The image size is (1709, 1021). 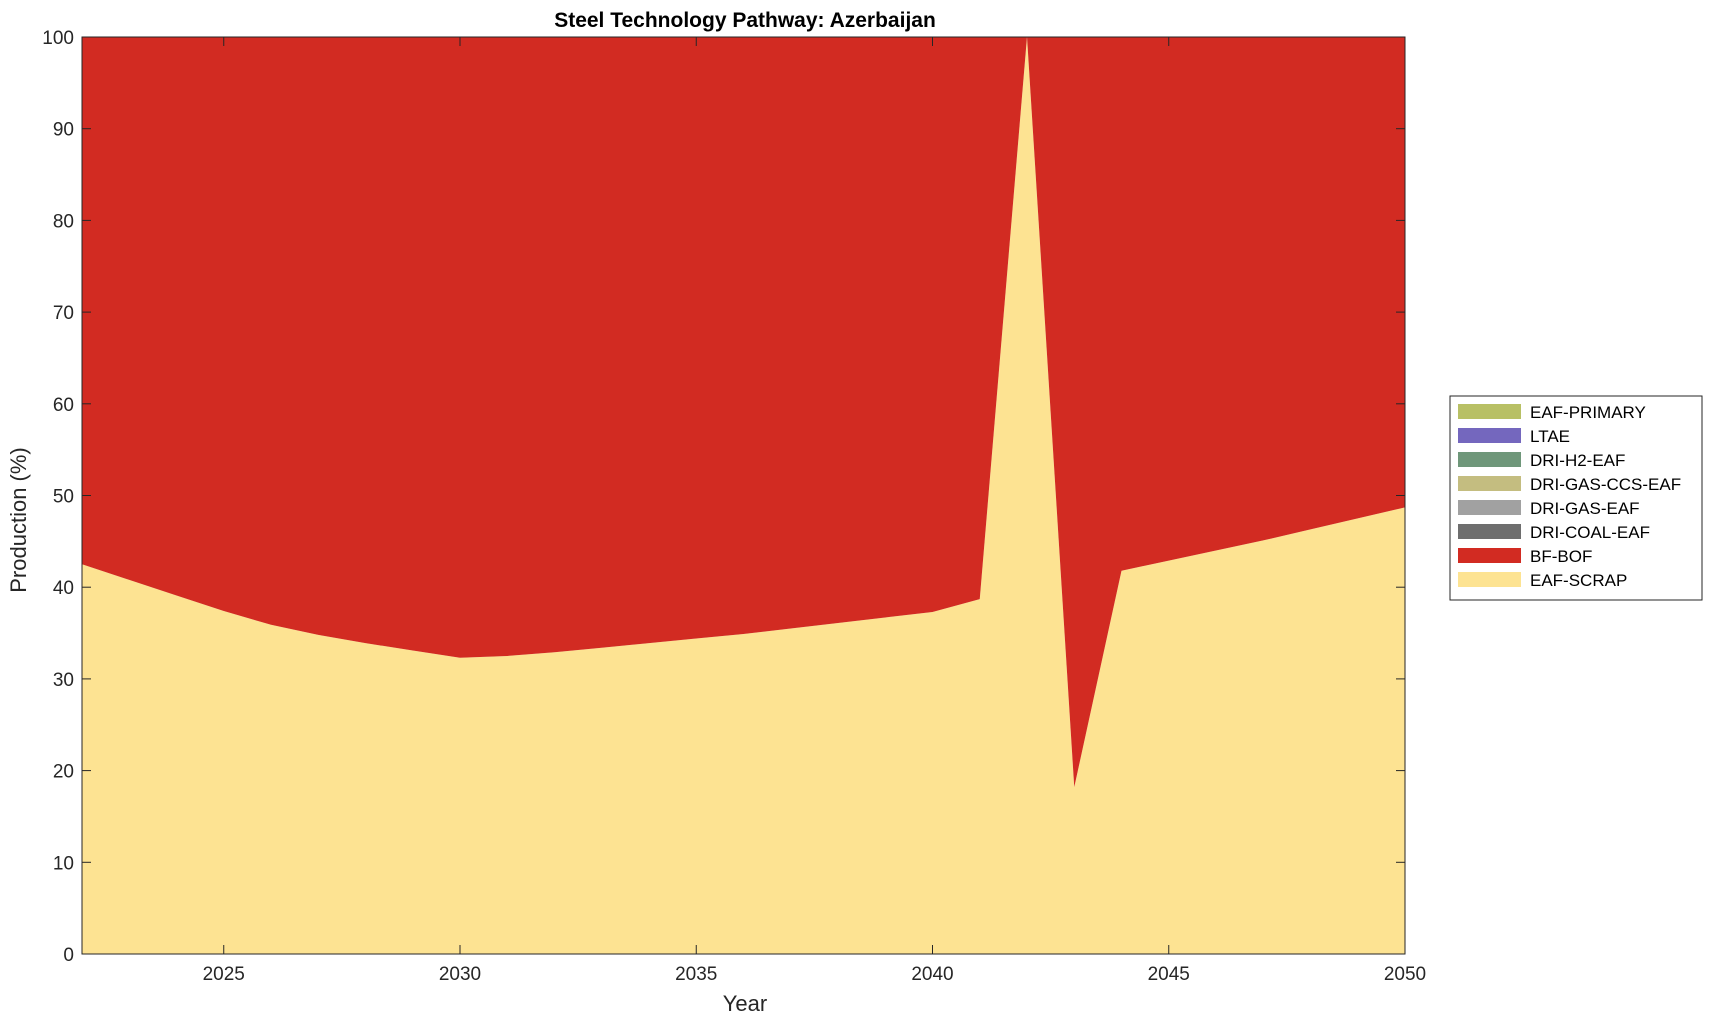 I want to click on y-axis-title: Production (%), so click(x=18, y=520).